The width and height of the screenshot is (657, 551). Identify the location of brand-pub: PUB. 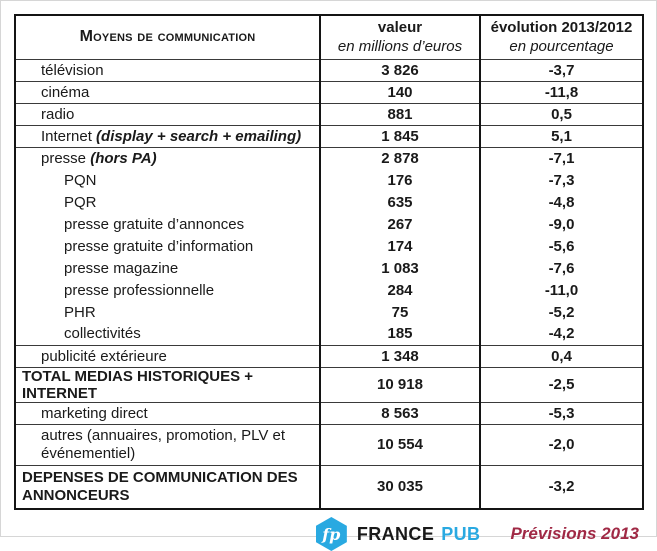
(461, 533).